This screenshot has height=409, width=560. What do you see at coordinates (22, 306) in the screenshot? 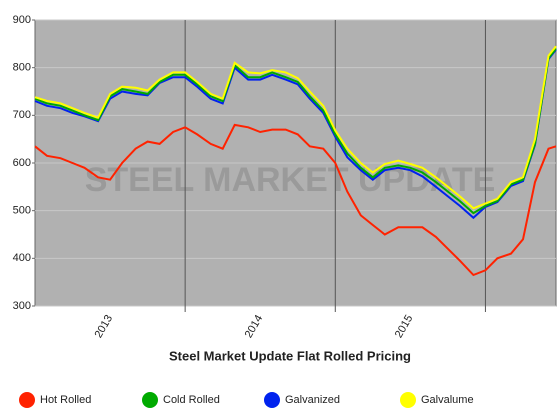
I see `y-tick-label: 300` at bounding box center [22, 306].